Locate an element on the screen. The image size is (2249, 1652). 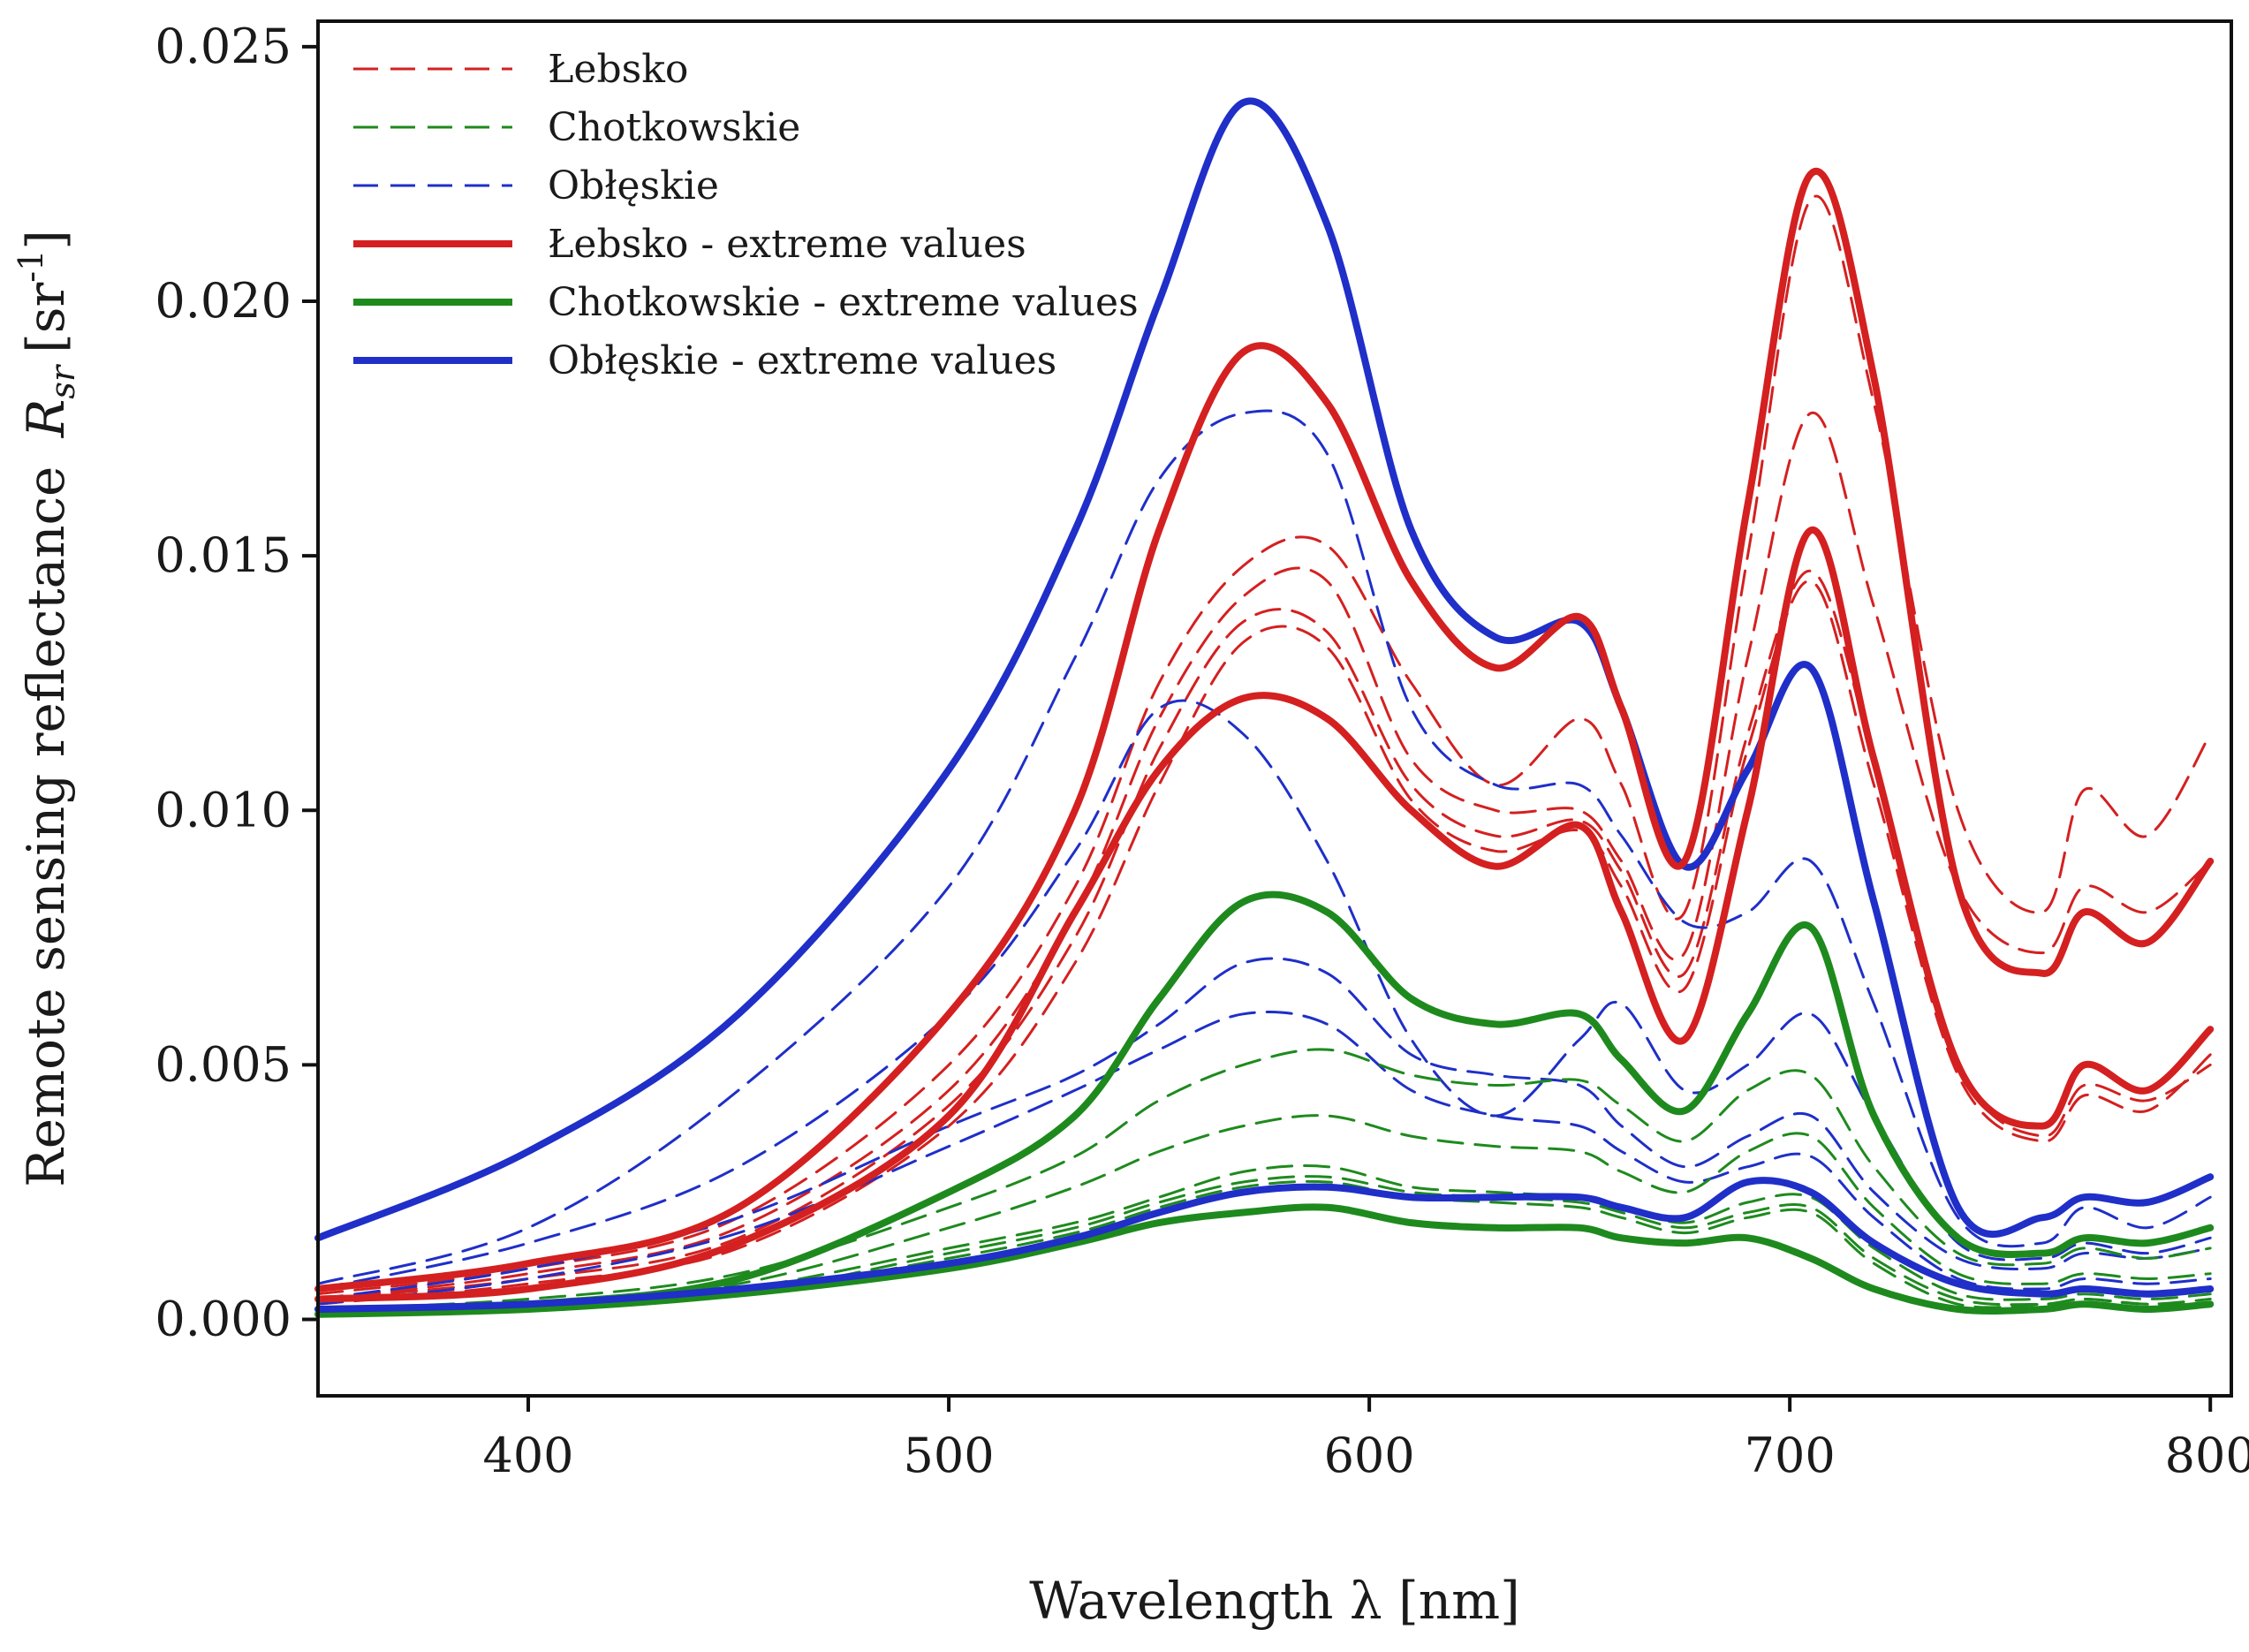
y-tick-label: 0.005 is located at coordinates (223, 1064).